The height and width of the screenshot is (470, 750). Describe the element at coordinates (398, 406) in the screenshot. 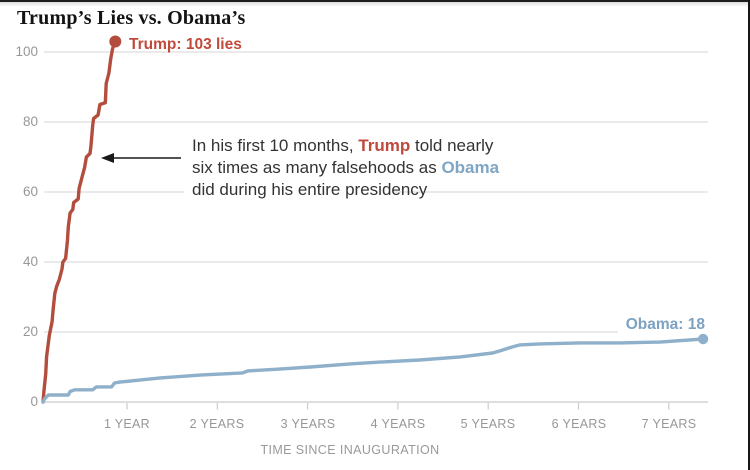

I see `axis-ticks` at that location.